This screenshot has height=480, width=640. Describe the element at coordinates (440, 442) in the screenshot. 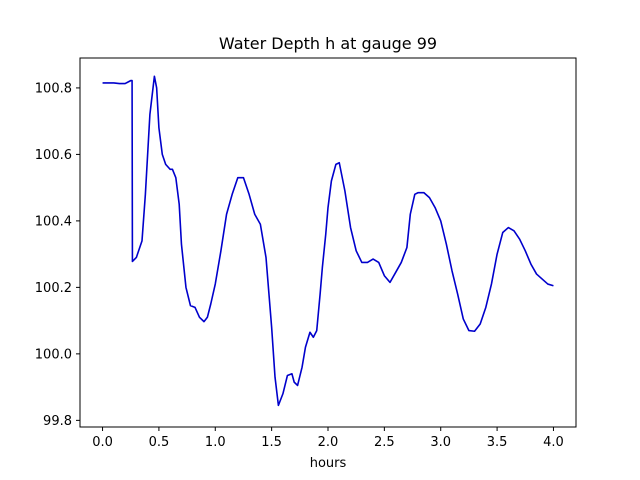

I see `x-tick-label: 3.0` at that location.